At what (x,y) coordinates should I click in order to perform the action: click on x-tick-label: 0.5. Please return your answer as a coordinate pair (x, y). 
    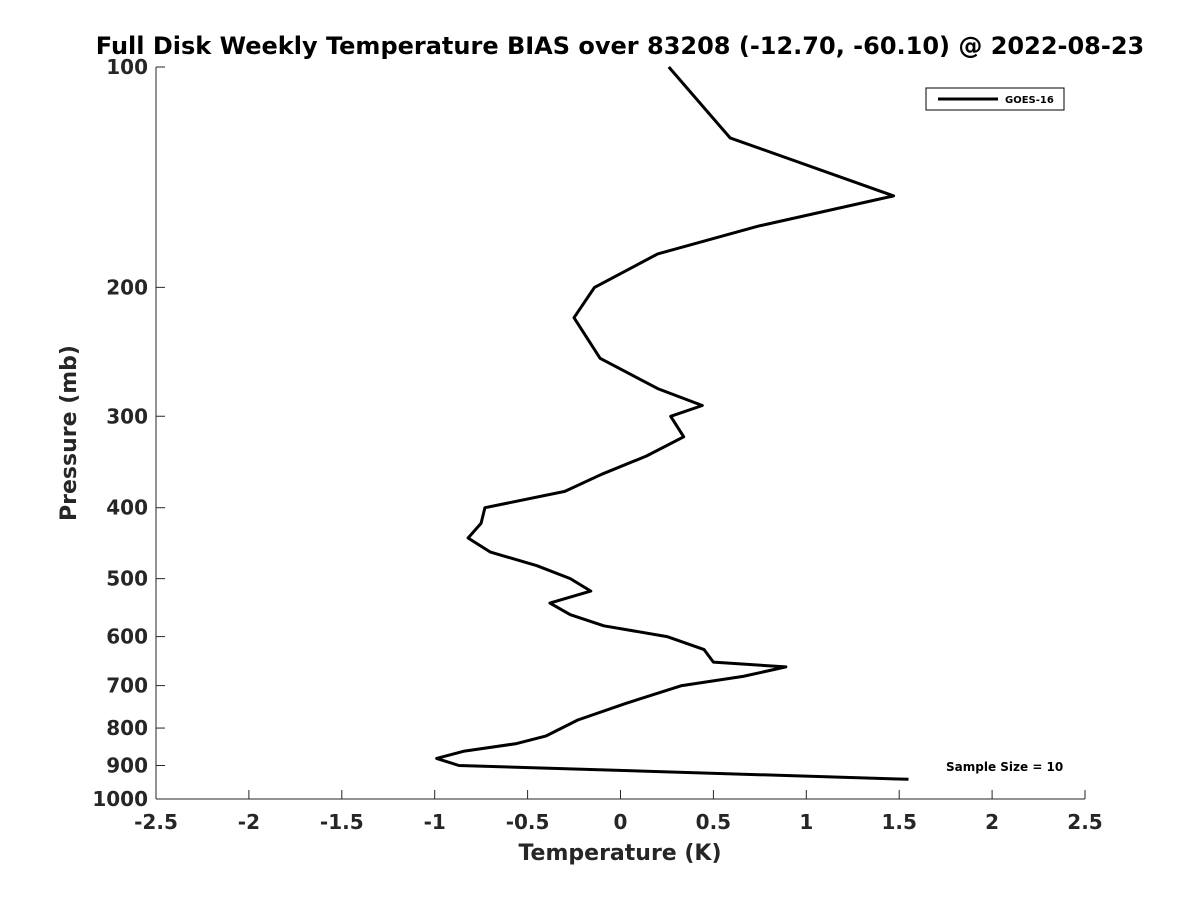
    Looking at the image, I should click on (713, 822).